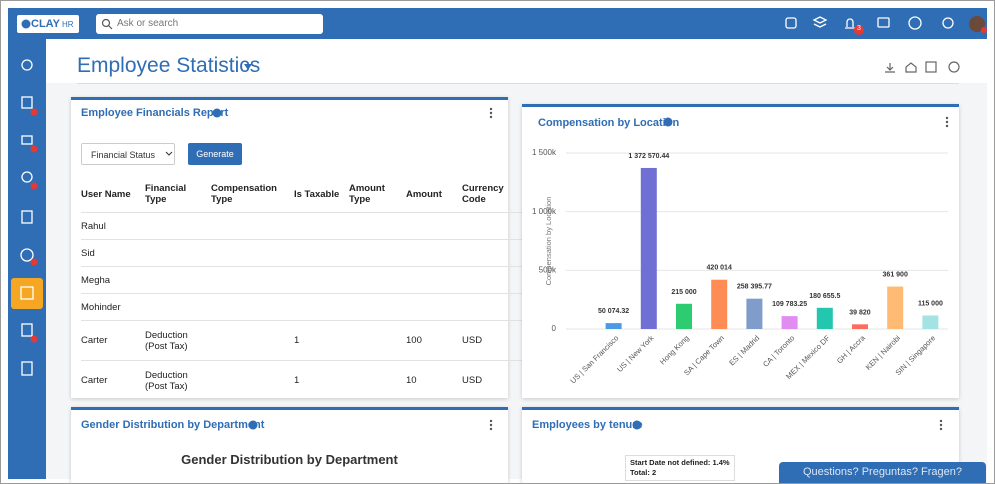 This screenshot has height=484, width=995. I want to click on top-icons, so click(886, 25).